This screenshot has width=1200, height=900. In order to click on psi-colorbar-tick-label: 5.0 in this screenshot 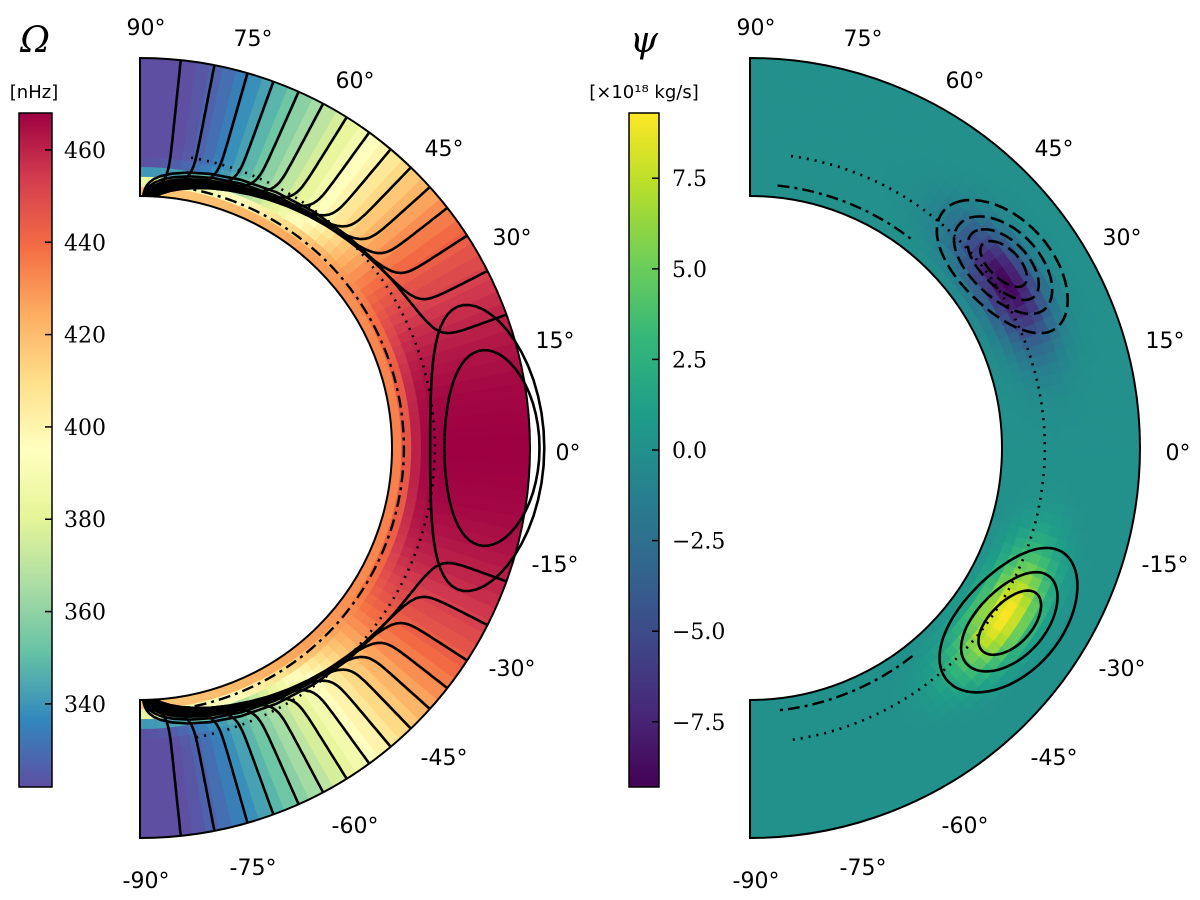, I will do `click(689, 270)`.